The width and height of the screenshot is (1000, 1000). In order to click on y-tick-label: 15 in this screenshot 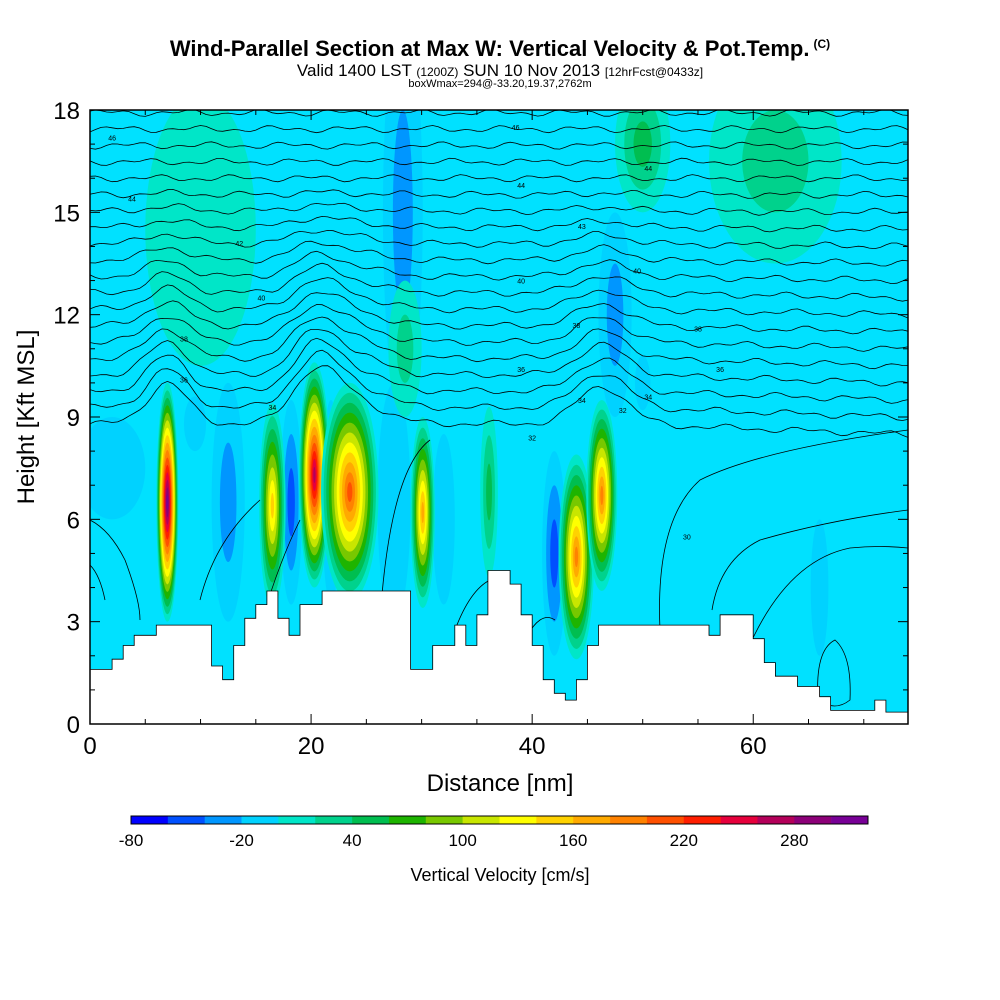, I will do `click(66, 213)`.